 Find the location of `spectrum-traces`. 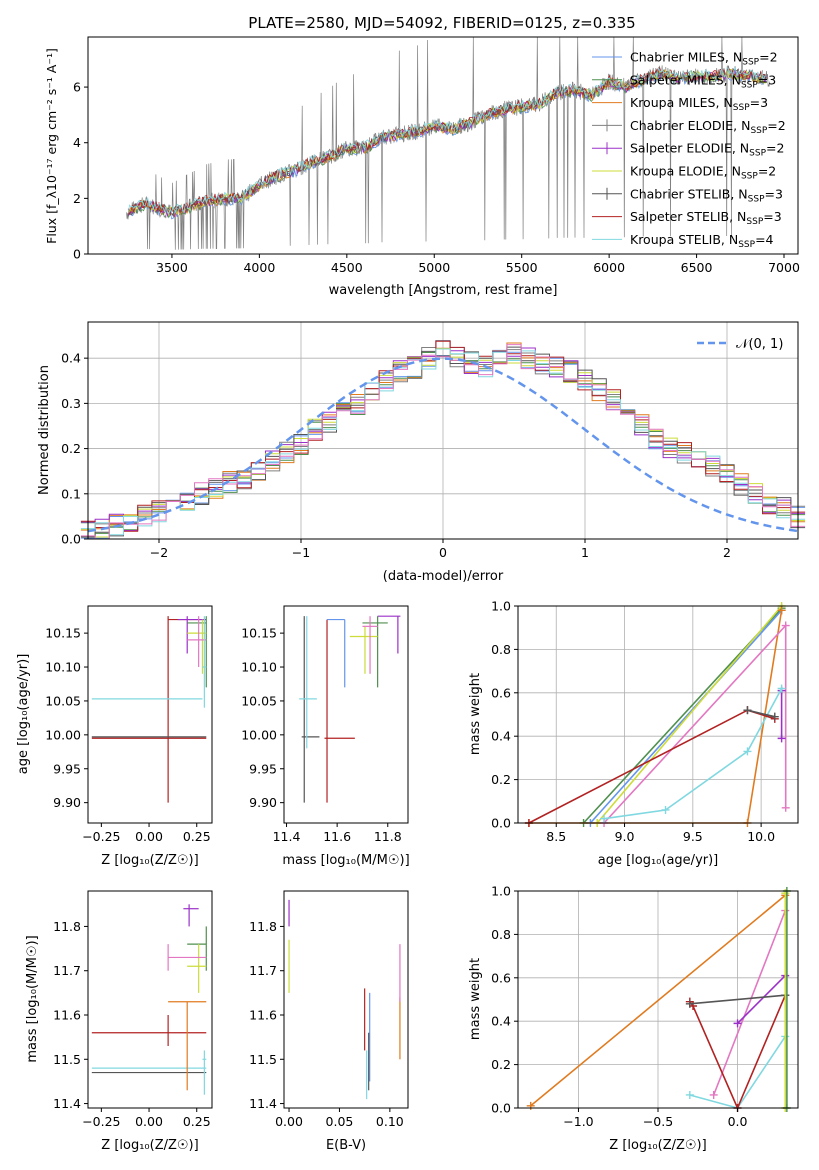

spectrum-traces is located at coordinates (448, 143).